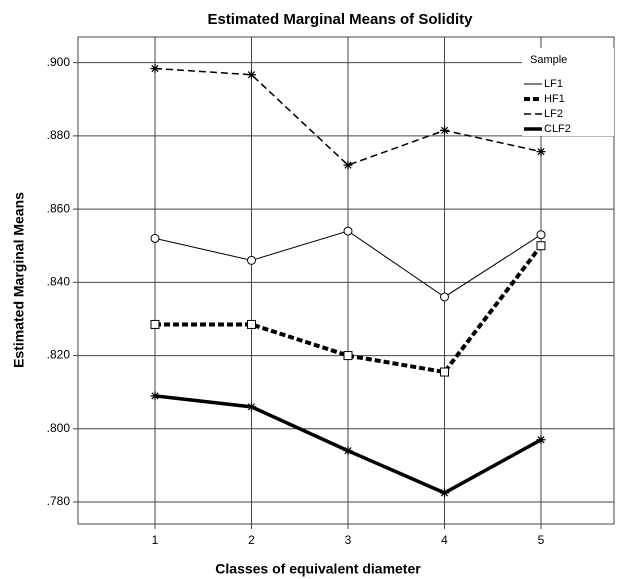 The image size is (617, 579). What do you see at coordinates (155, 540) in the screenshot?
I see `x-tick-label: 1` at bounding box center [155, 540].